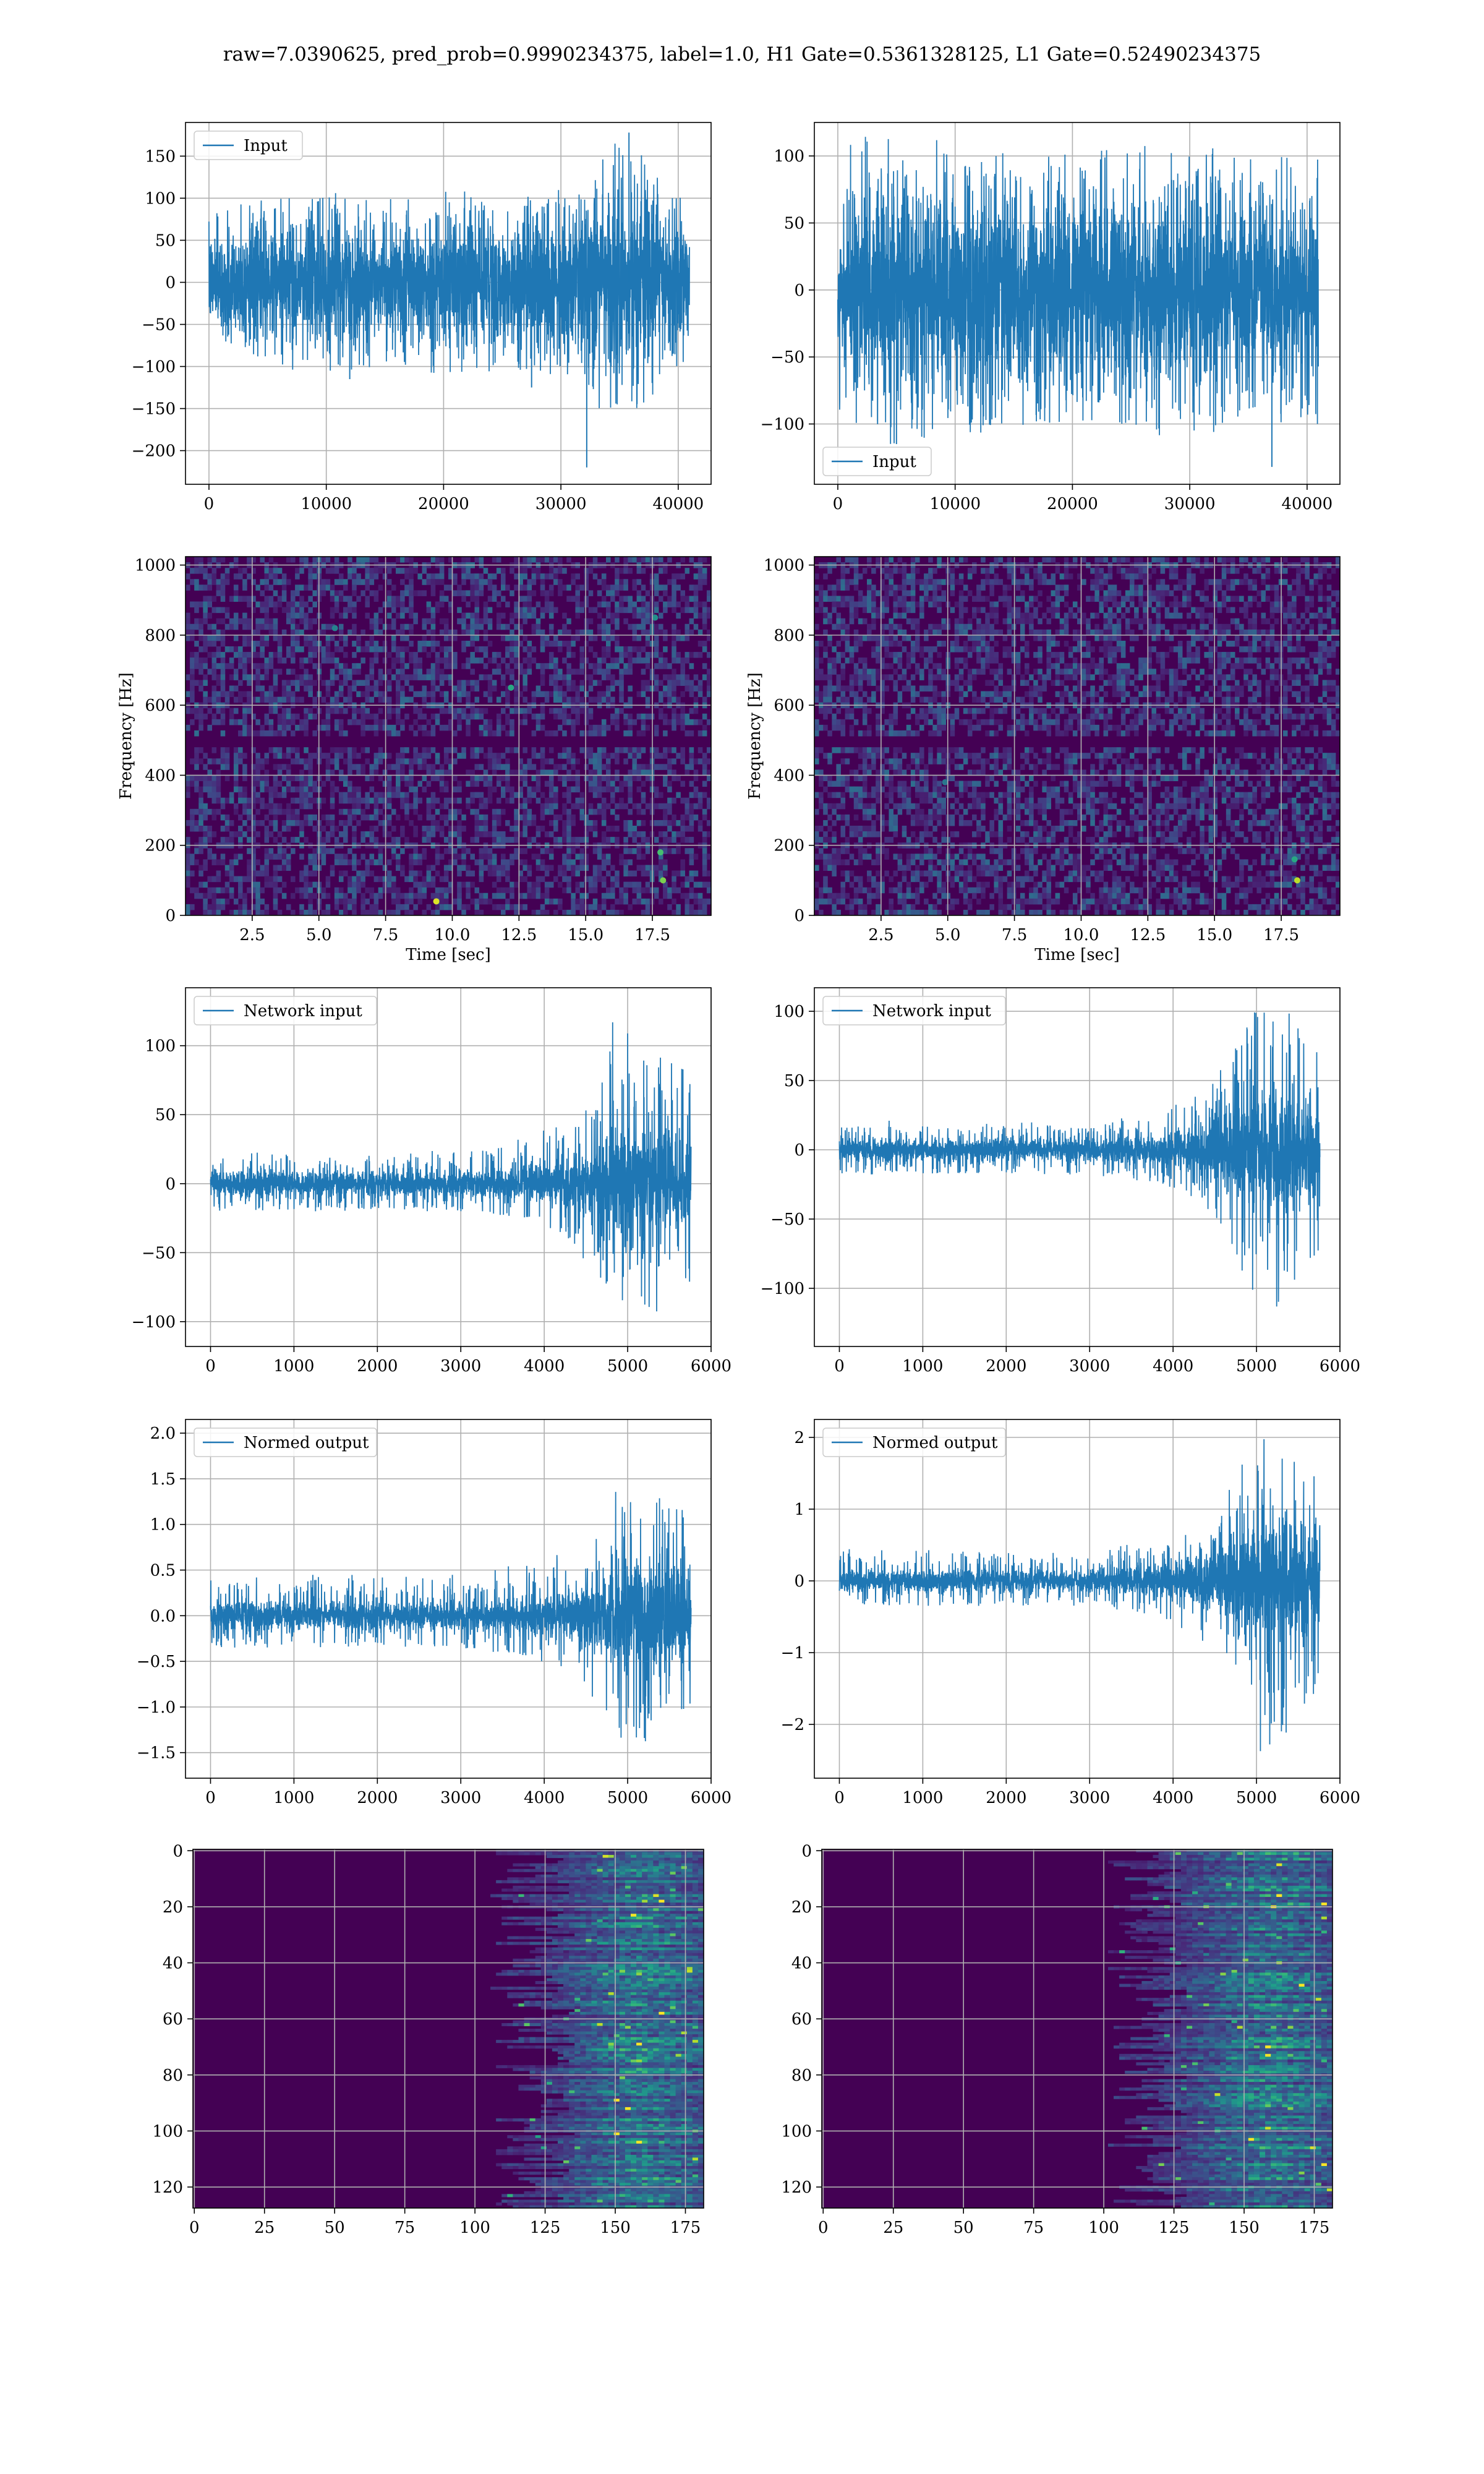 This screenshot has width=1484, height=2474. I want to click on h1-input-legend-label: Input, so click(266, 146).